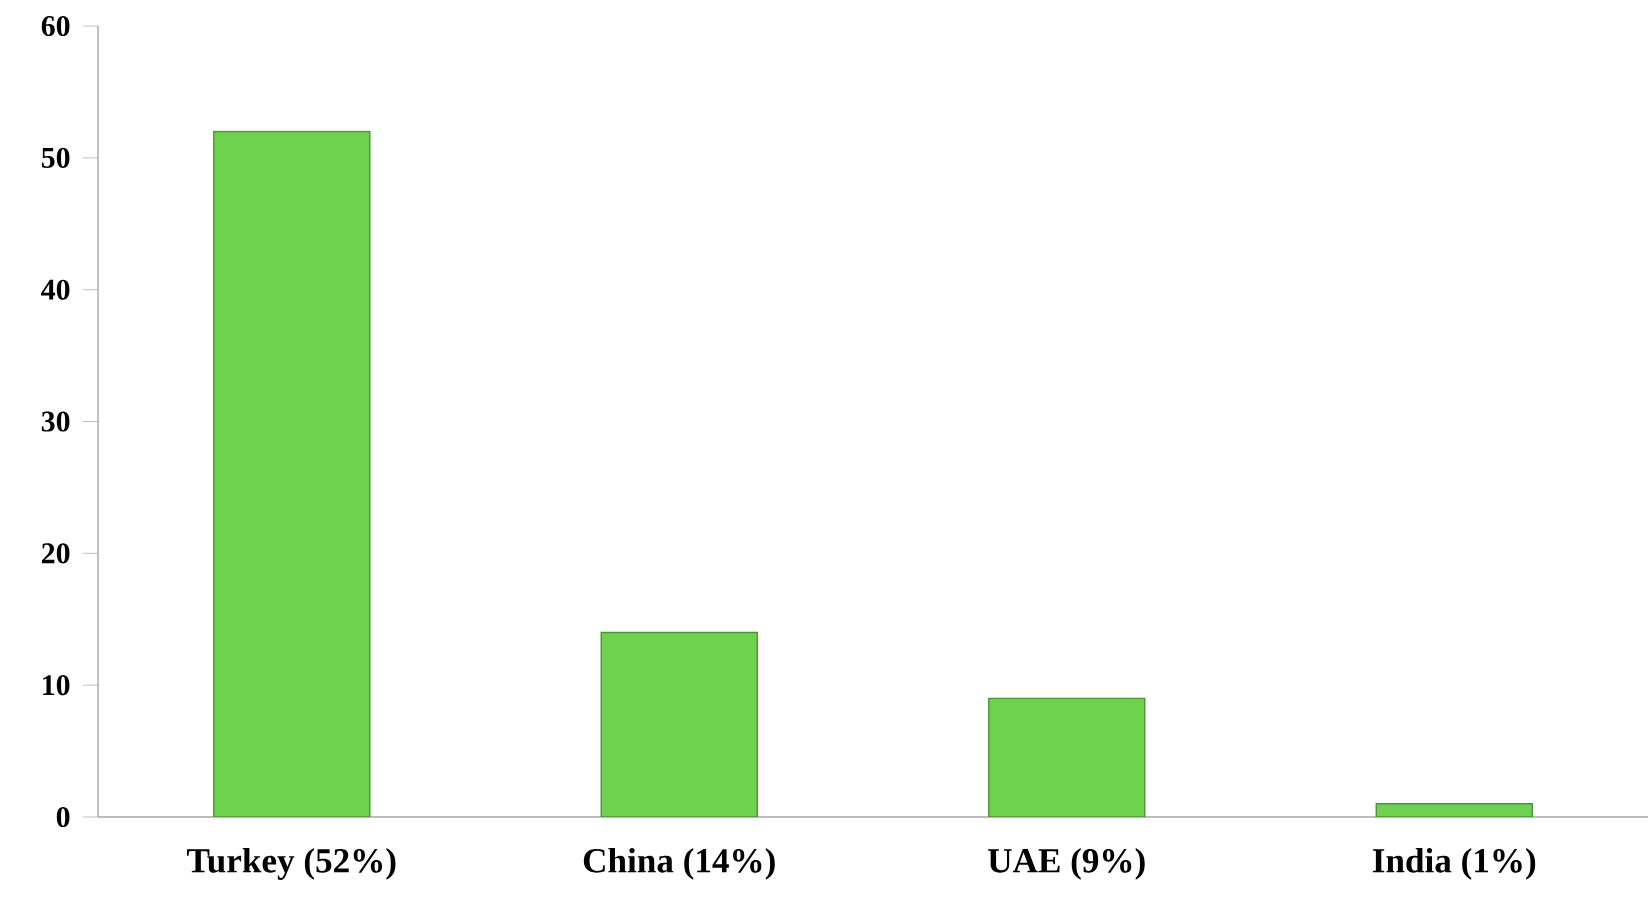  I want to click on y-tick-label: 40, so click(55, 289).